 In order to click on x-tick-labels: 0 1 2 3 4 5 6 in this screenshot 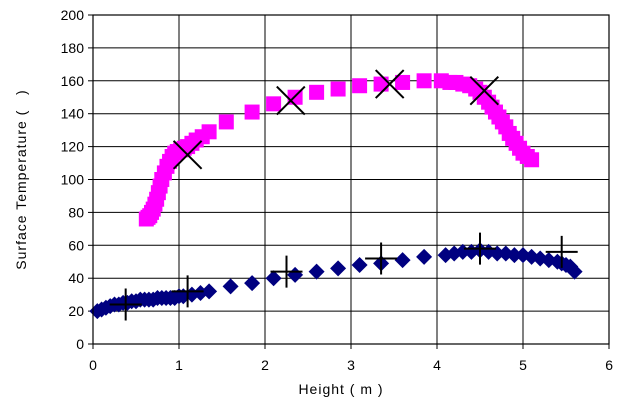, I will do `click(351, 365)`.